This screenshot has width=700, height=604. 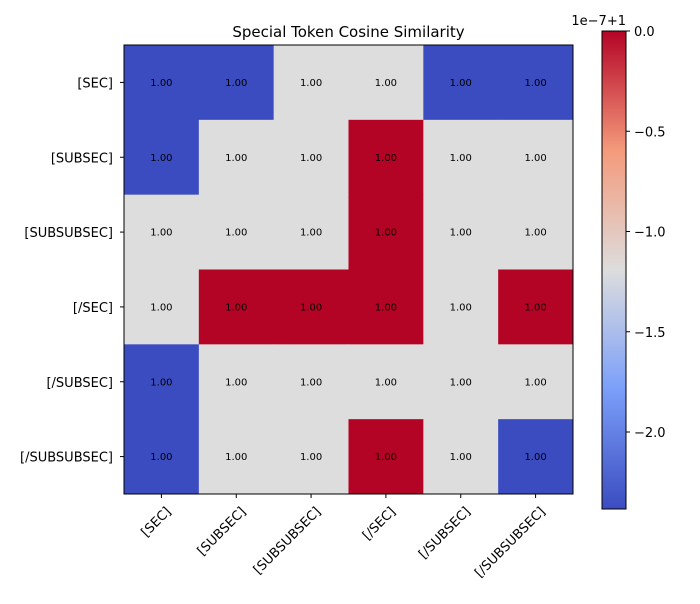 What do you see at coordinates (79, 383) in the screenshot?
I see `y-tick-label: [/SUBSEC]` at bounding box center [79, 383].